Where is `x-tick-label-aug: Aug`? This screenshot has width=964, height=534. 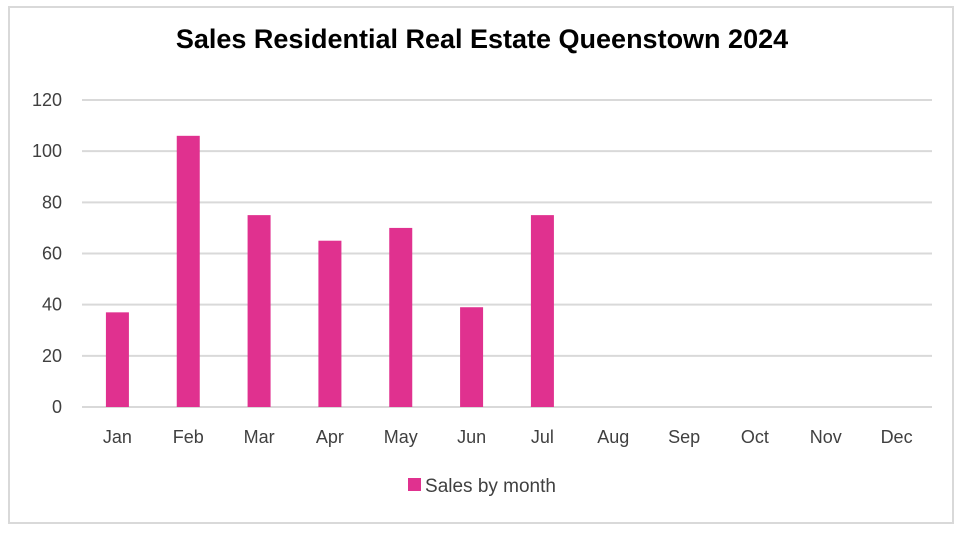 x-tick-label-aug: Aug is located at coordinates (613, 437).